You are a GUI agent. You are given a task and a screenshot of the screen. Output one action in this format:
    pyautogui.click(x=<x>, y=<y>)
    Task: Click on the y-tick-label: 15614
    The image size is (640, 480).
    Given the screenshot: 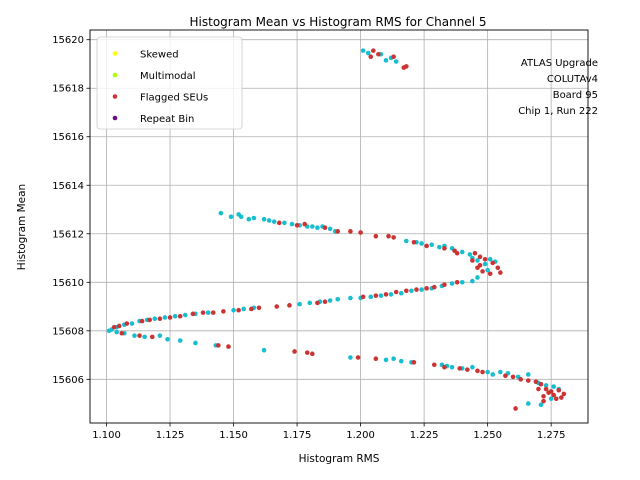 What is the action you would take?
    pyautogui.click(x=68, y=186)
    